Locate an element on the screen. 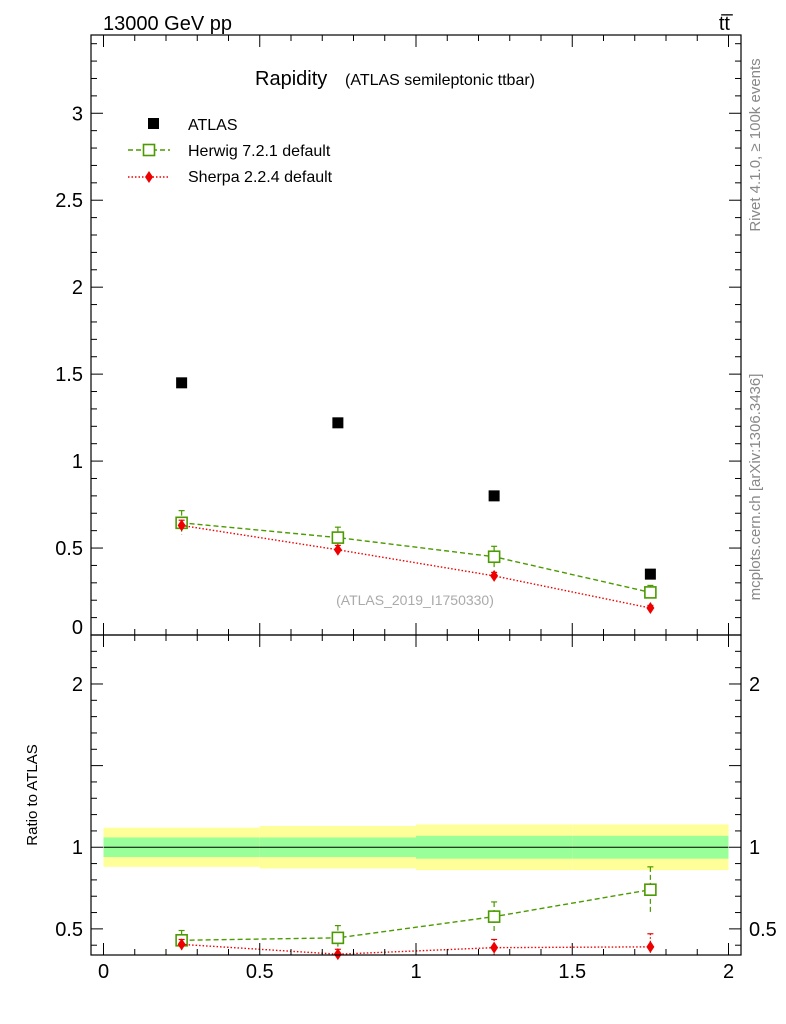 The height and width of the screenshot is (1024, 786). analysis-watermark: (ATLAS_2019_I1750330) is located at coordinates (415, 600).